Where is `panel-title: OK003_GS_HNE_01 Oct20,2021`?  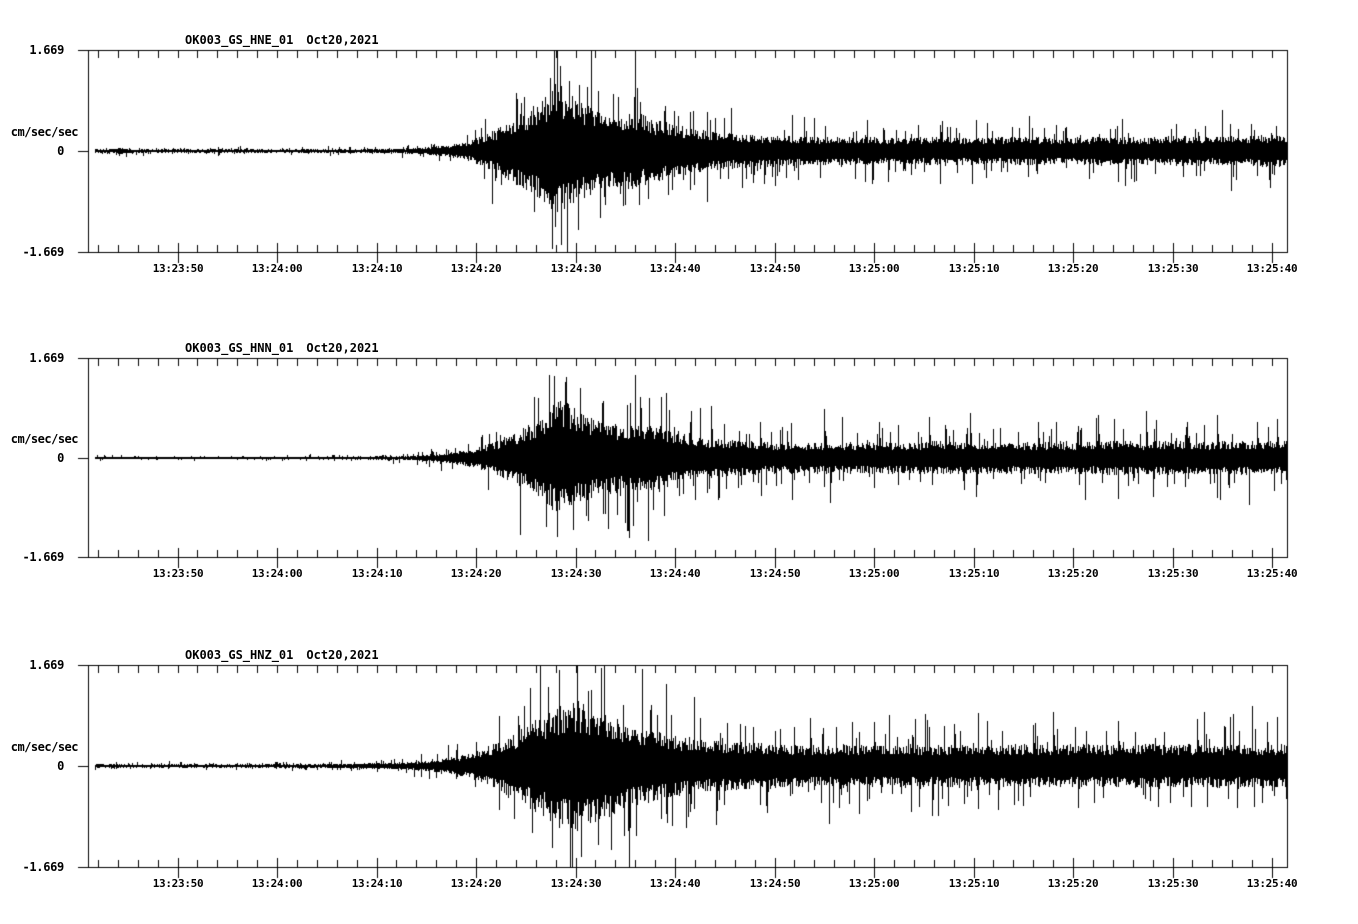
panel-title: OK003_GS_HNE_01 Oct20,2021 is located at coordinates (282, 40).